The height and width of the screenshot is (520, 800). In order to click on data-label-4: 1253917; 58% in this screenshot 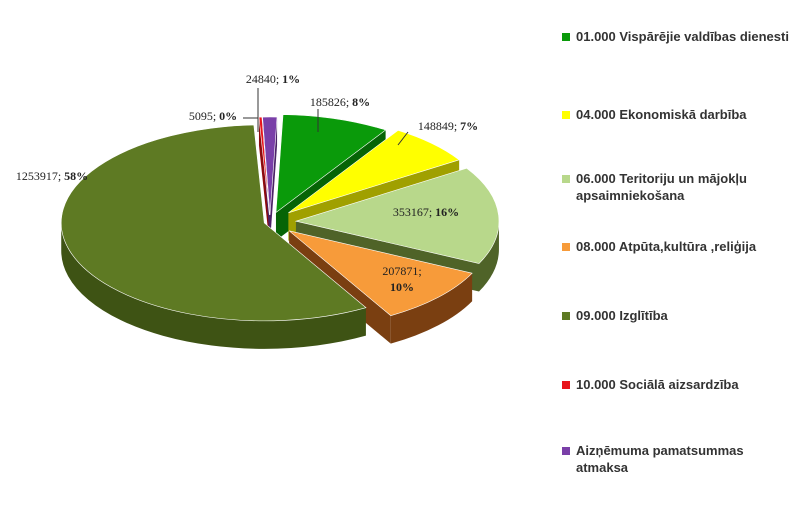, I will do `click(52, 176)`.